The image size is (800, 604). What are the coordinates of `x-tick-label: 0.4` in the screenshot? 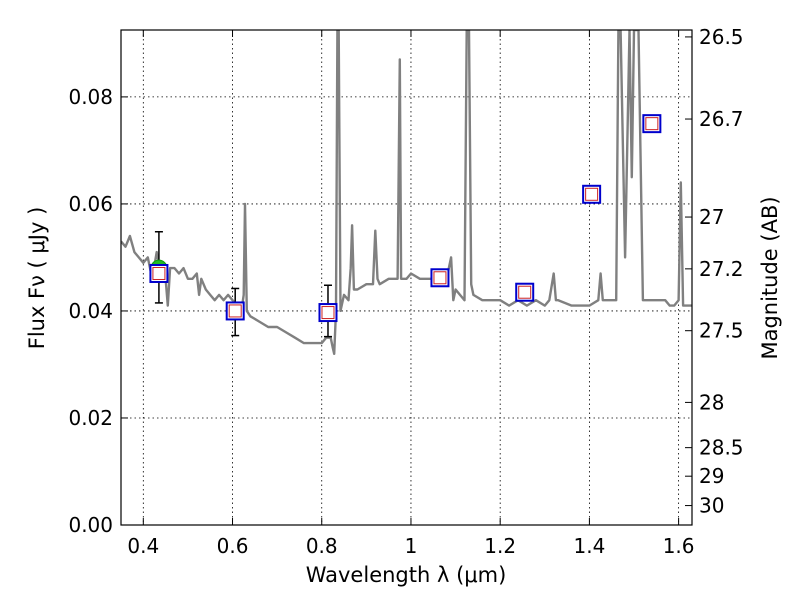 It's located at (143, 546).